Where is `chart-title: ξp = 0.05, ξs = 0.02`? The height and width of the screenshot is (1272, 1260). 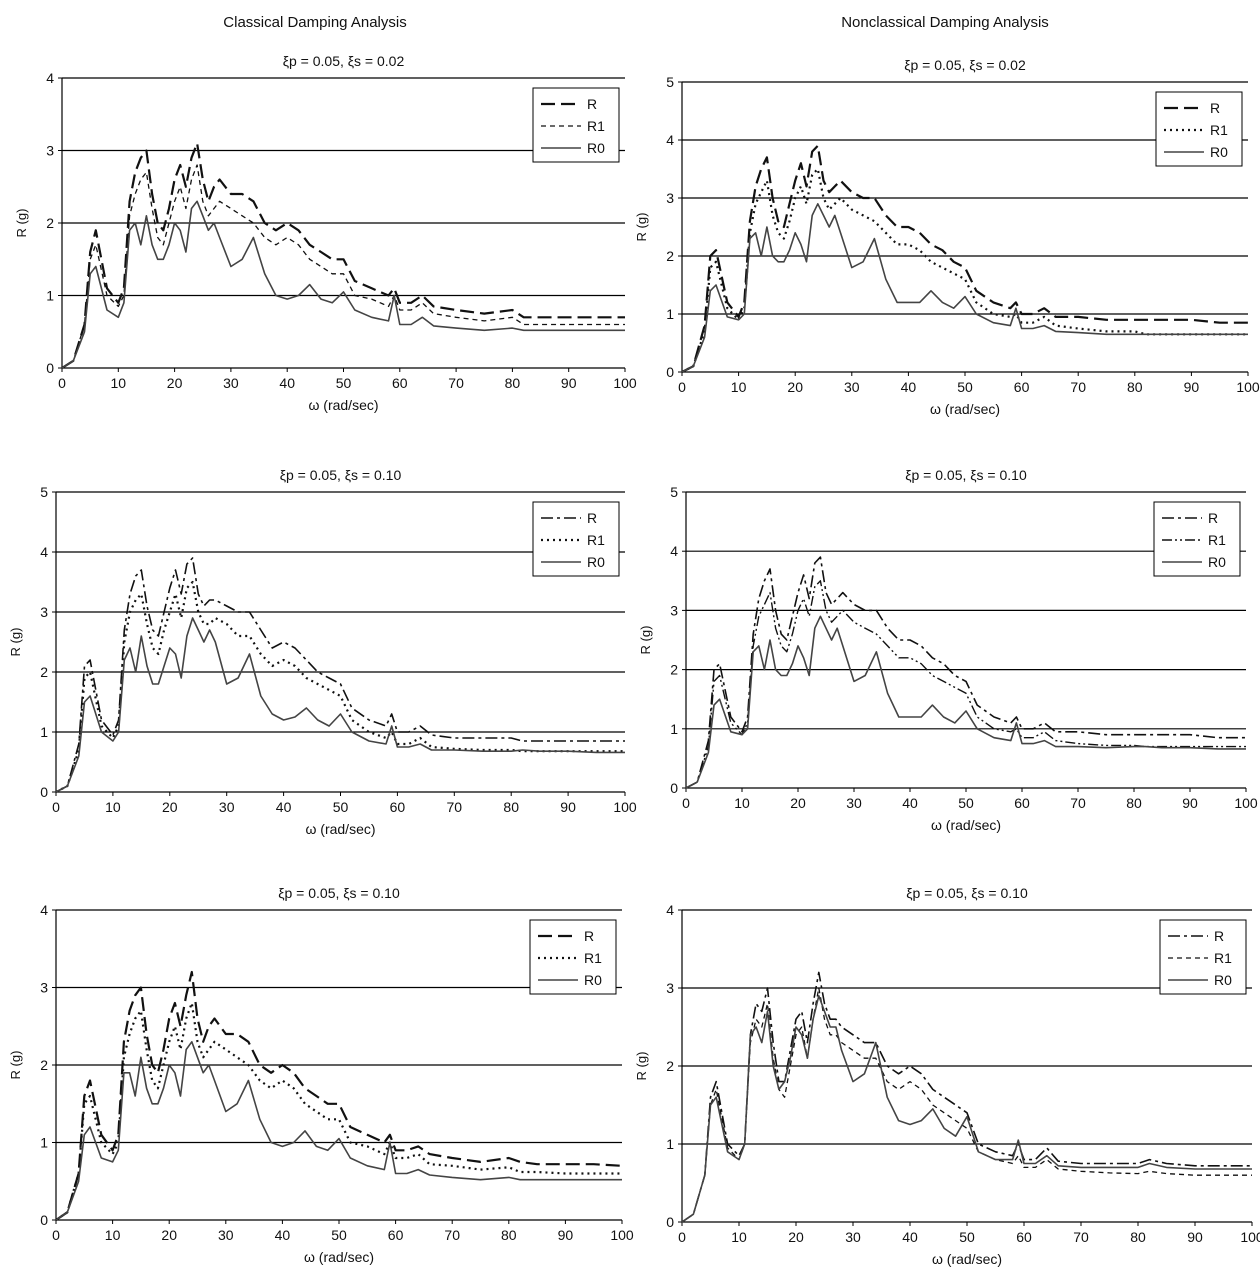
chart-title: ξp = 0.05, ξs = 0.02 is located at coordinates (965, 65).